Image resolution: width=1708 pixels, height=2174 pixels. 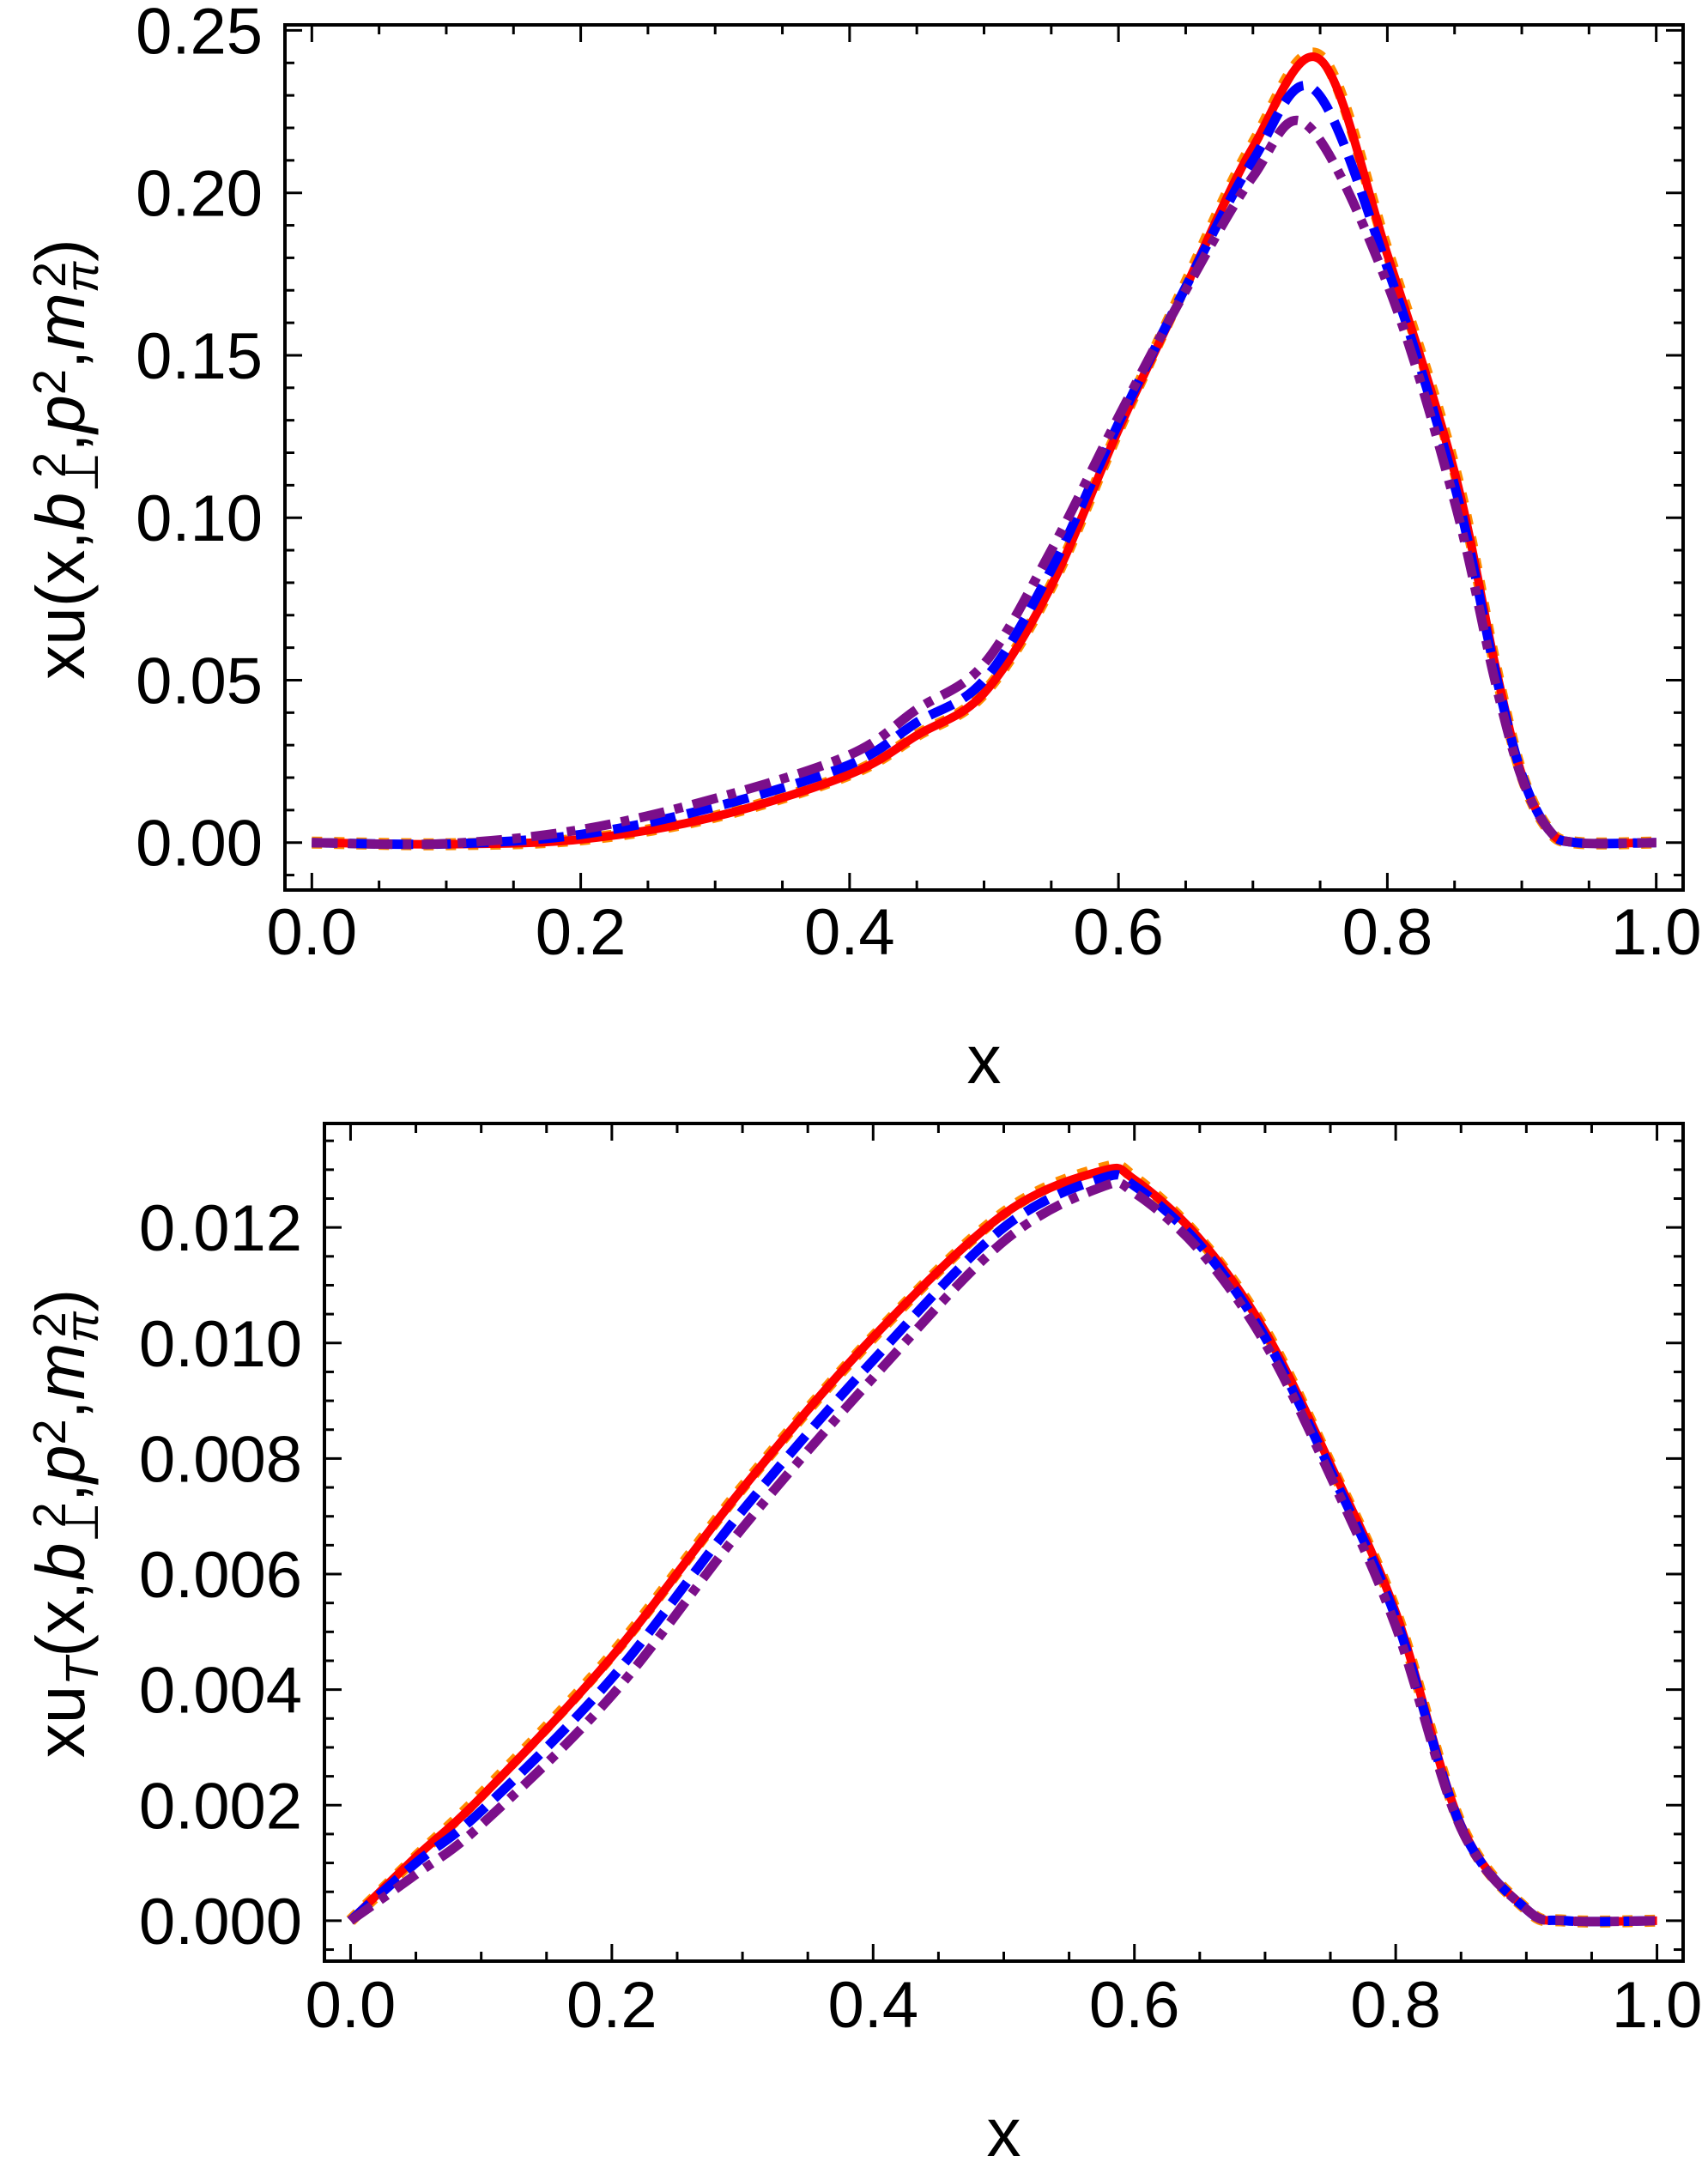 I want to click on y-tick-label: 0.05, so click(x=200, y=681).